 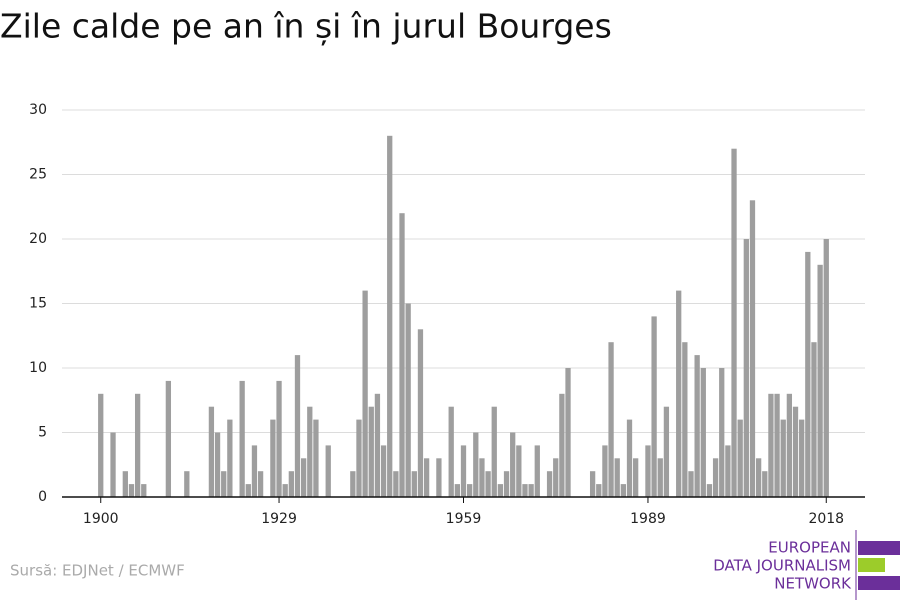 What do you see at coordinates (782, 566) in the screenshot?
I see `logo-text: DATA JOURNALISM` at bounding box center [782, 566].